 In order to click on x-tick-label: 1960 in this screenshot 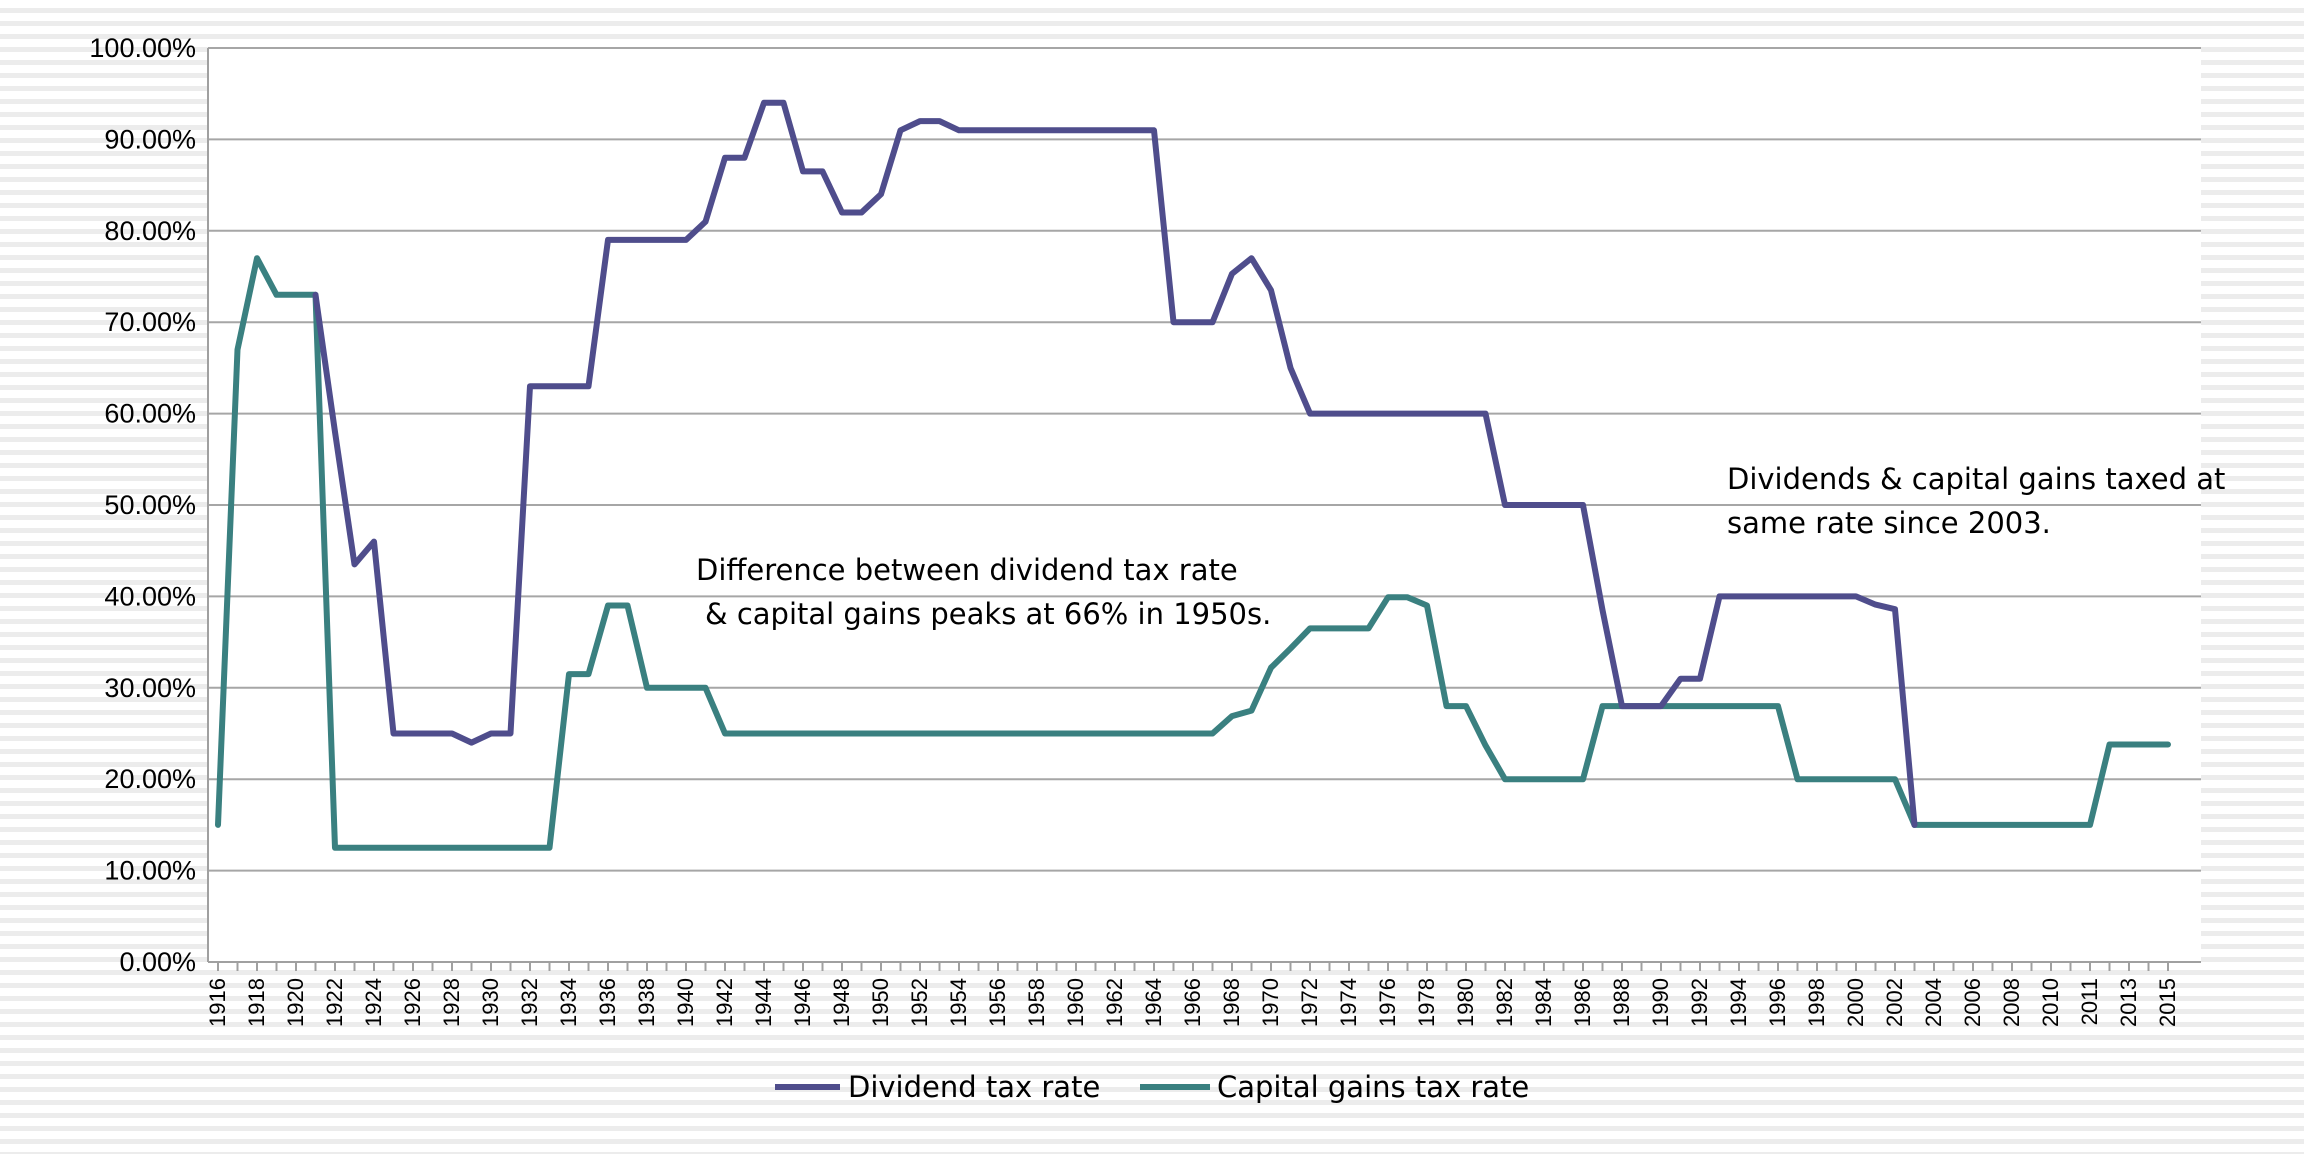, I will do `click(1075, 1002)`.